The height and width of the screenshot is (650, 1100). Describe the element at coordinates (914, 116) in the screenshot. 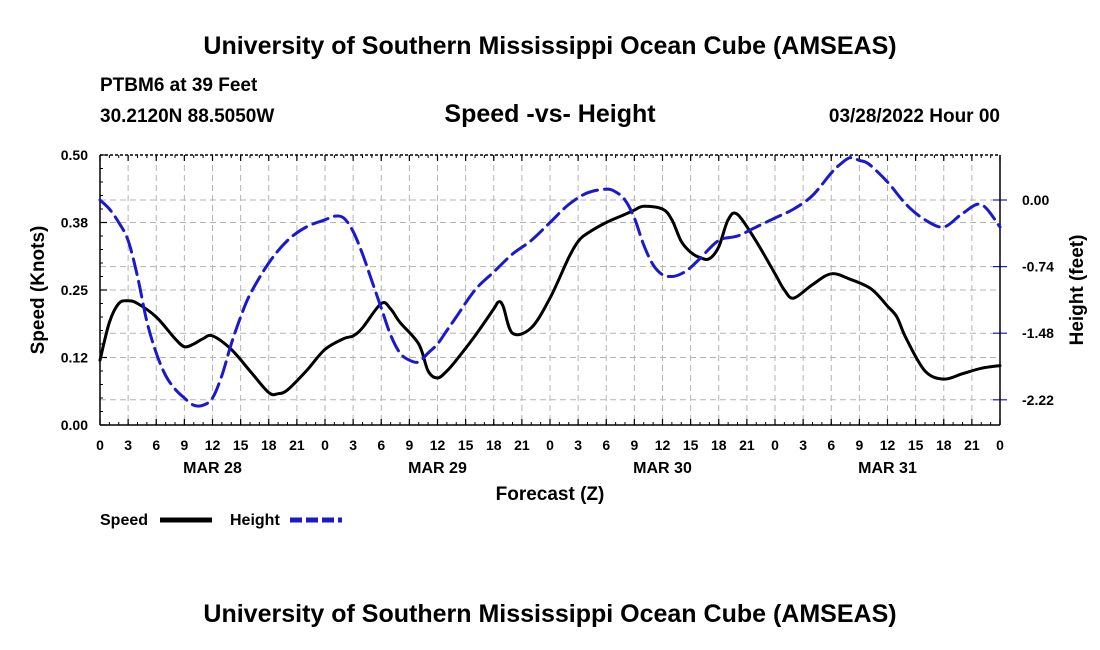

I see `forecast-date: 03/28/2022 Hour 00` at that location.